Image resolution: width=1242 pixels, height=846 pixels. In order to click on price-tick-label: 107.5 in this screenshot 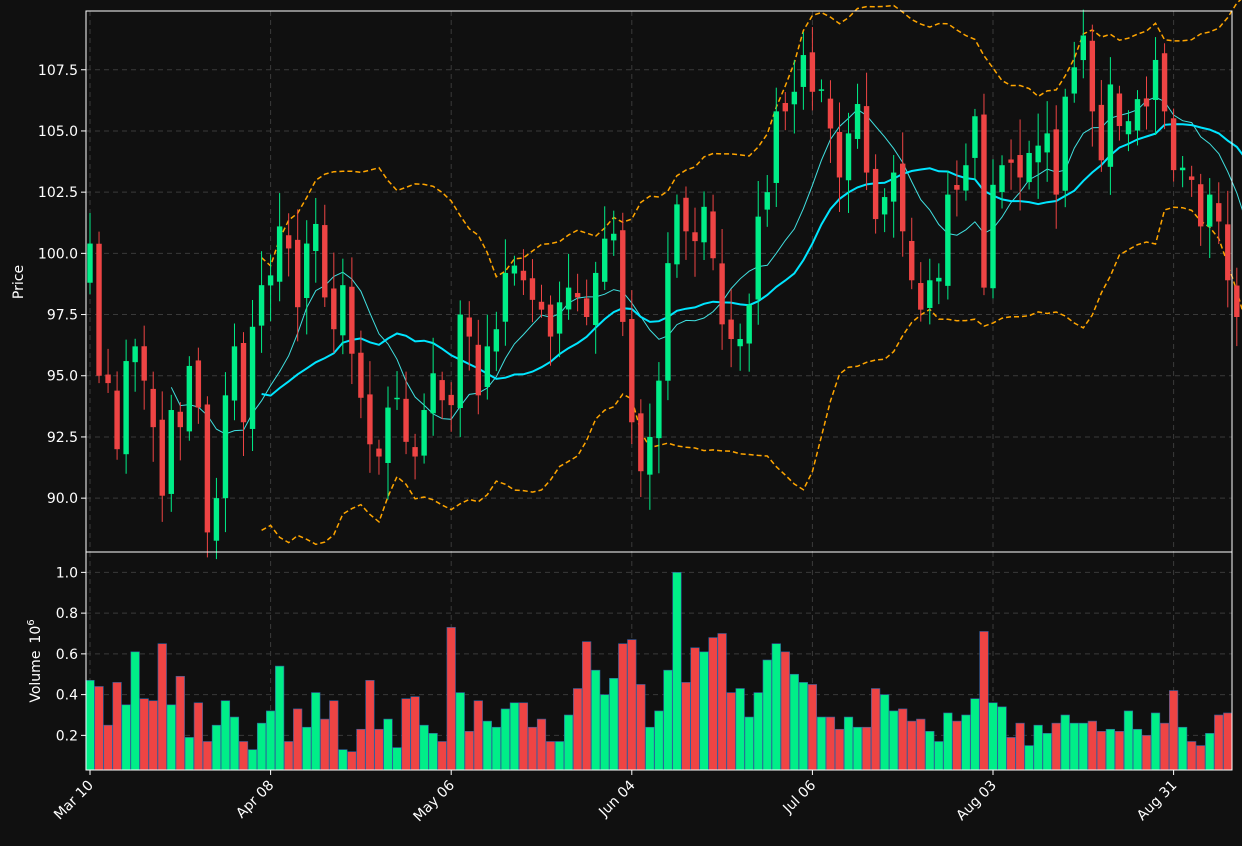, I will do `click(58, 71)`.